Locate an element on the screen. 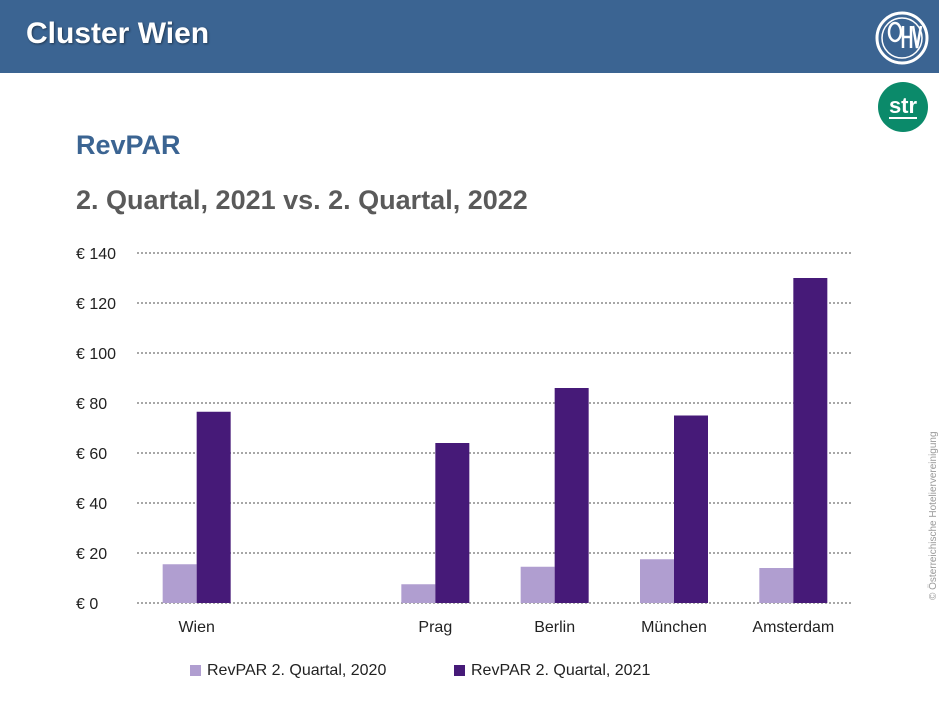 This screenshot has height=704, width=939. legend-label-2020: RevPAR 2. Quartal, 2020 is located at coordinates (297, 670).